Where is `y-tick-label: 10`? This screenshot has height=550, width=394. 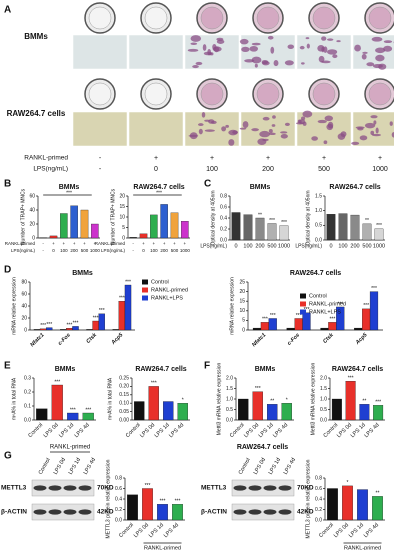
y-tick-label: 10 is located at coordinates (122, 217).